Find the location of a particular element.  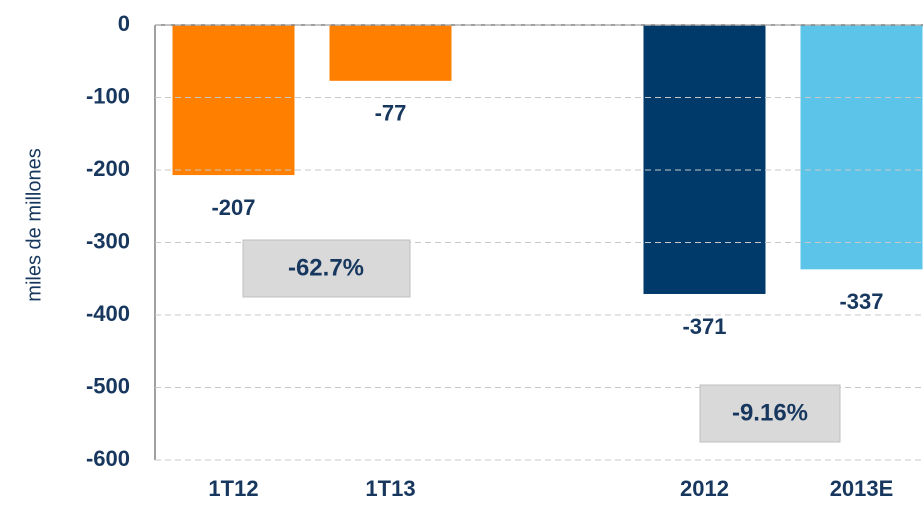

x-tick-label: 1T12 is located at coordinates (233, 488).